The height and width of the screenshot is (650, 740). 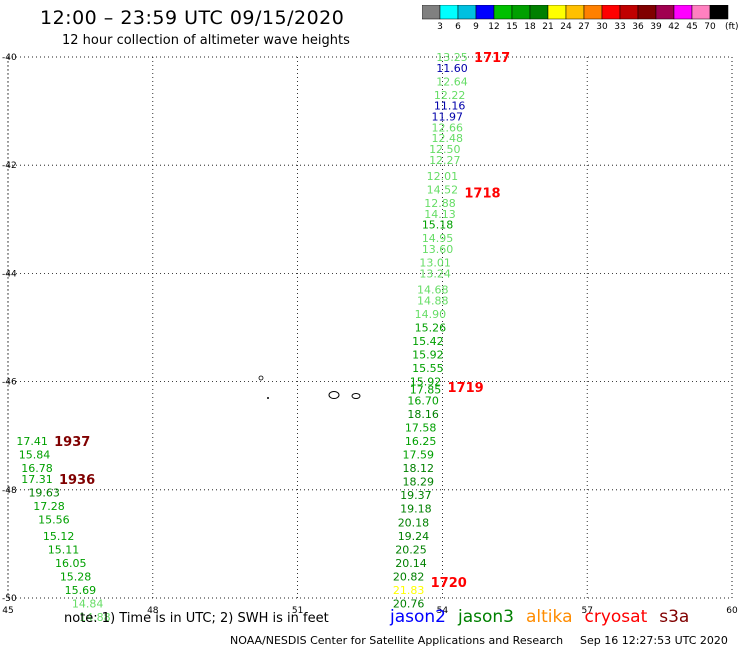 What do you see at coordinates (548, 27) in the screenshot?
I see `legend-label: 21` at bounding box center [548, 27].